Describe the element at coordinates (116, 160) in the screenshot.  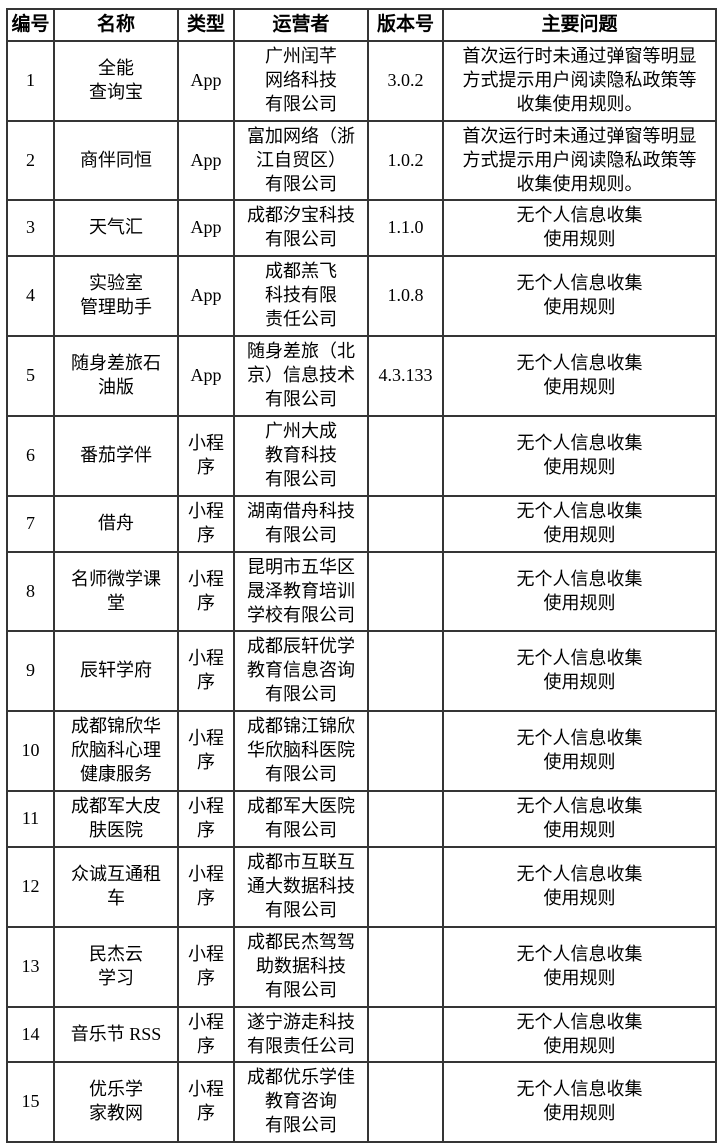
I see `cell-name: 商伴同恒` at that location.